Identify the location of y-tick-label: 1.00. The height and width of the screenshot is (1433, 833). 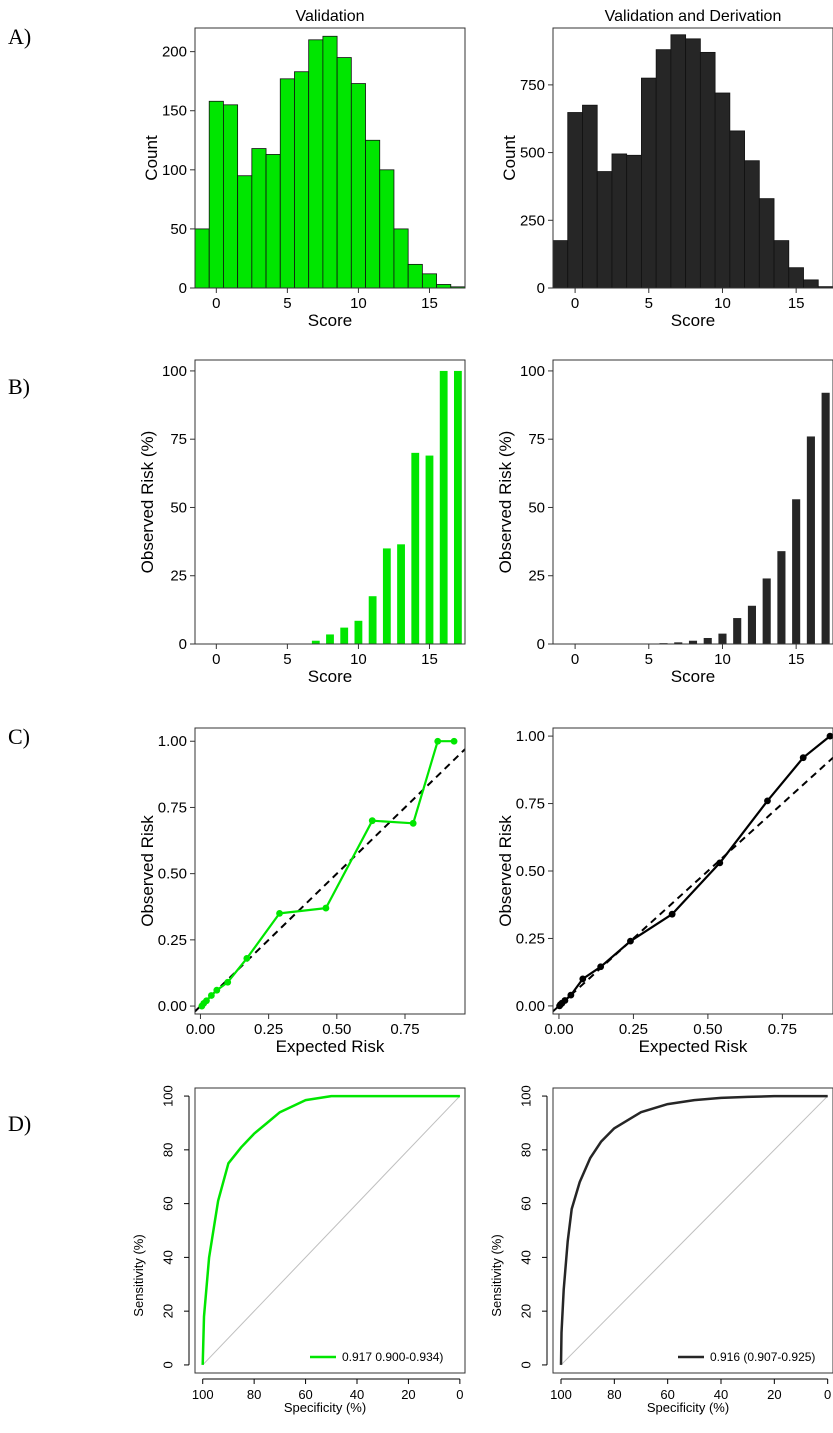
(172, 741).